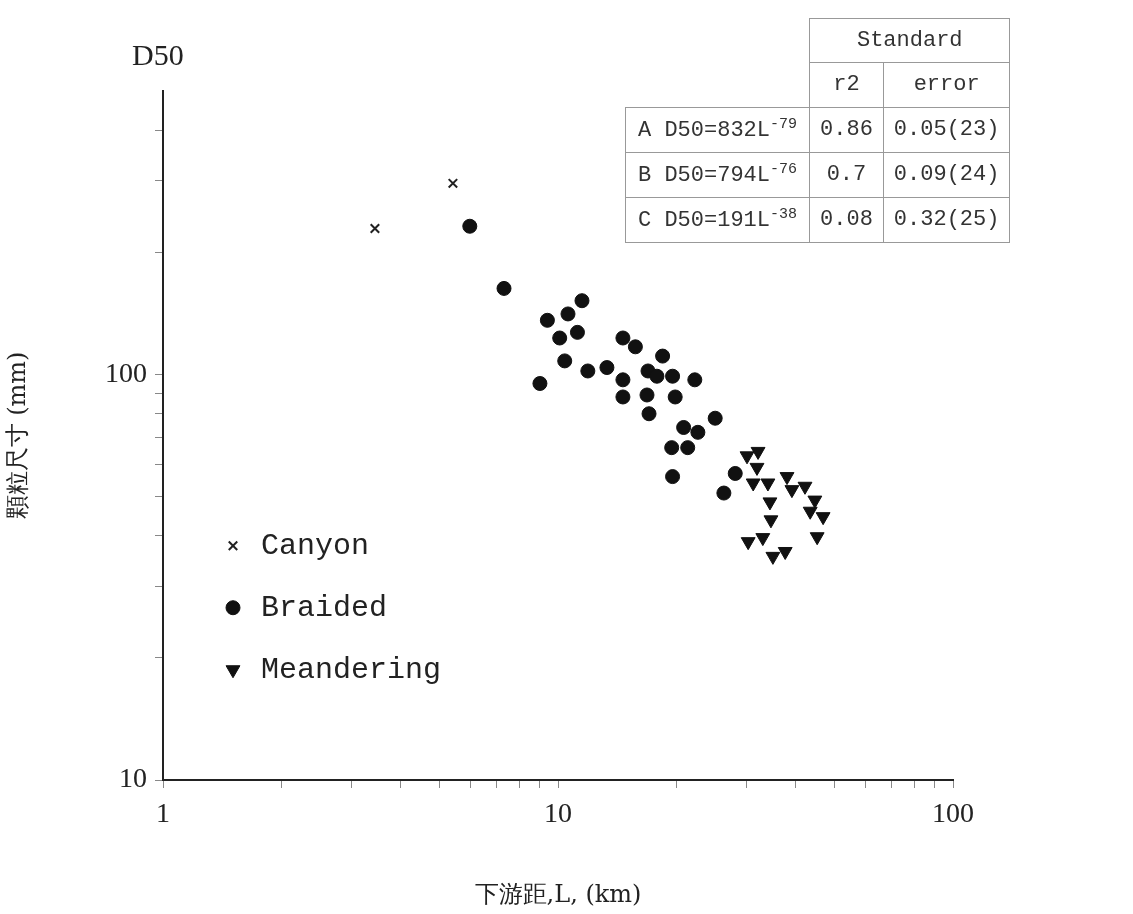 The image size is (1133, 914). What do you see at coordinates (717, 219) in the screenshot?
I see `annotation: C D50=191L$^{-38}$` at bounding box center [717, 219].